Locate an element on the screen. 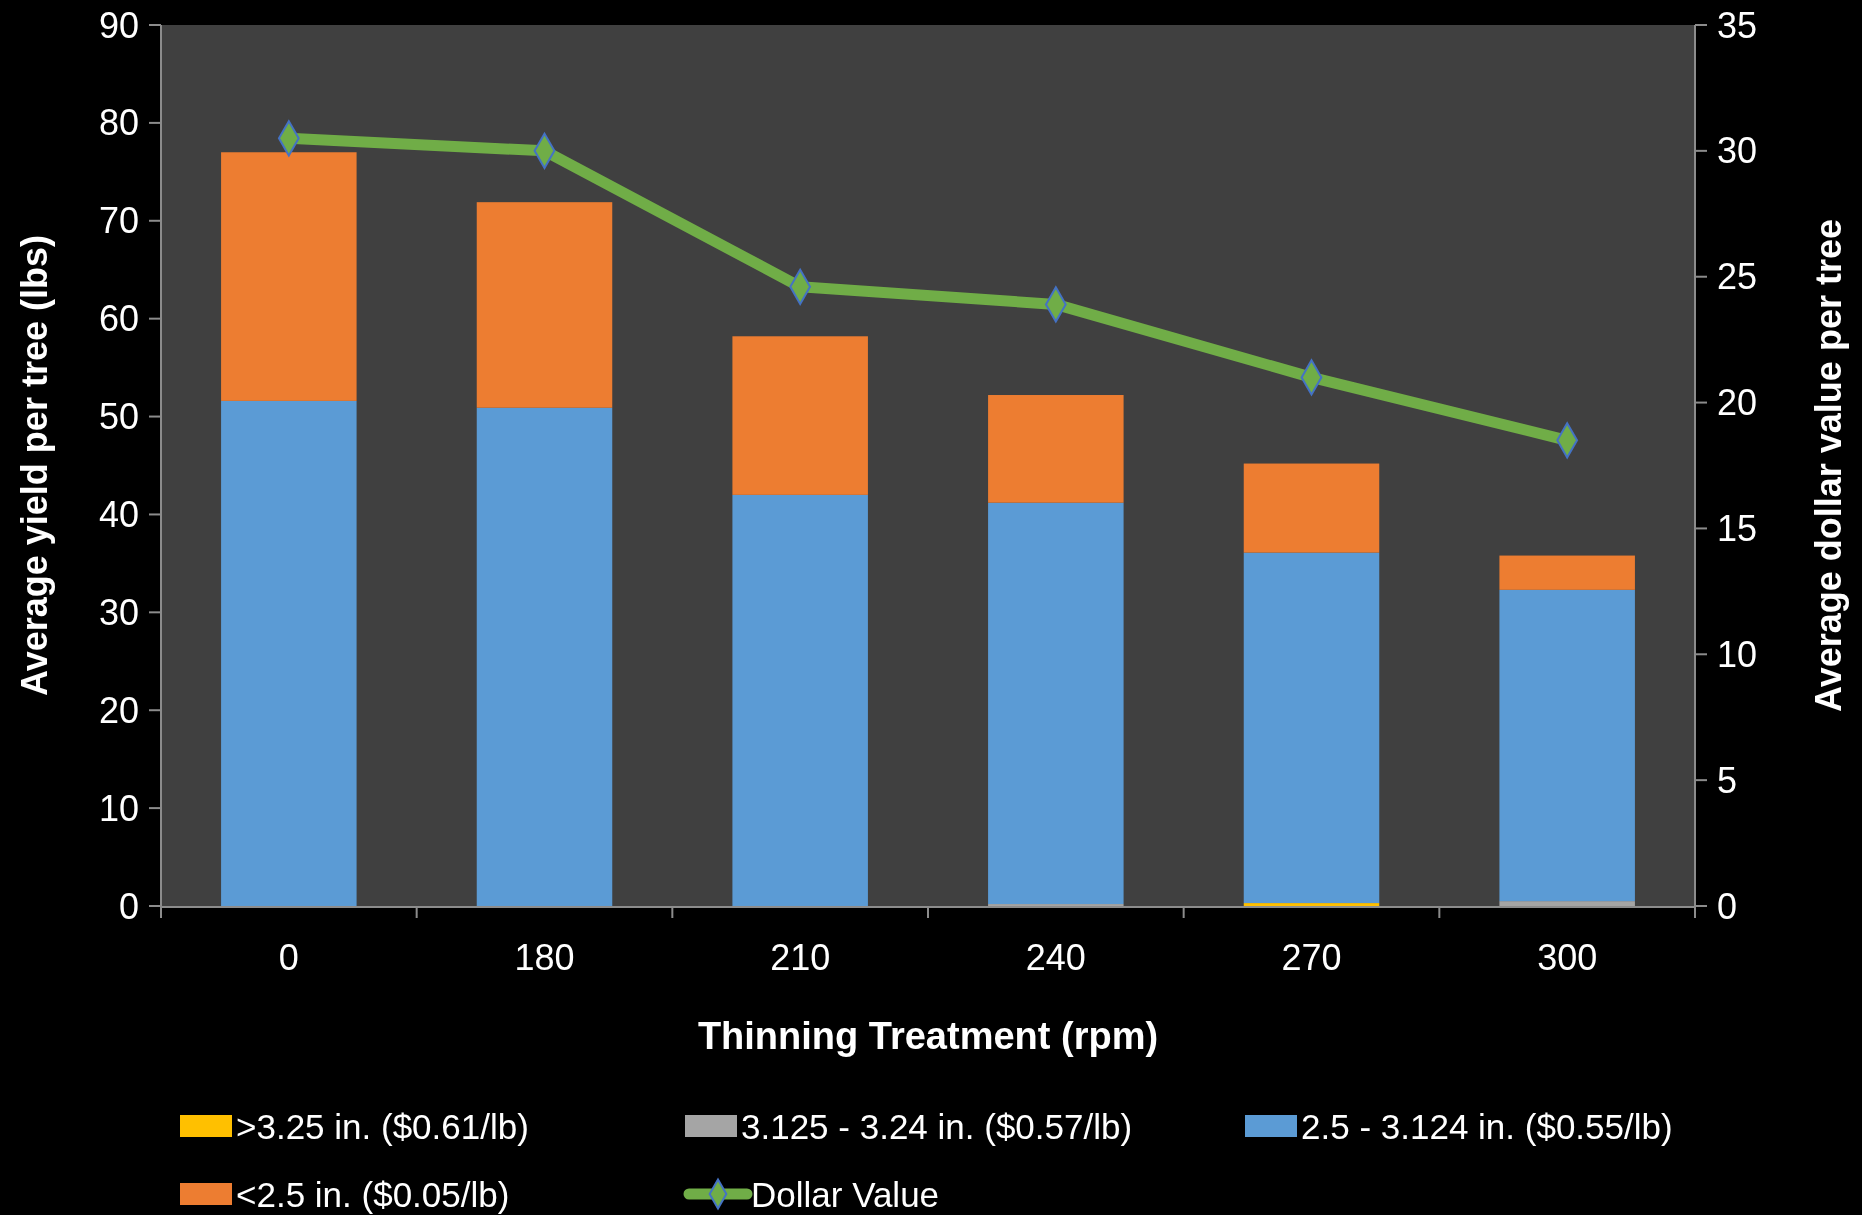  legend-label: 3.125 - 3.24 in. ($0.57/lb) is located at coordinates (937, 1126).